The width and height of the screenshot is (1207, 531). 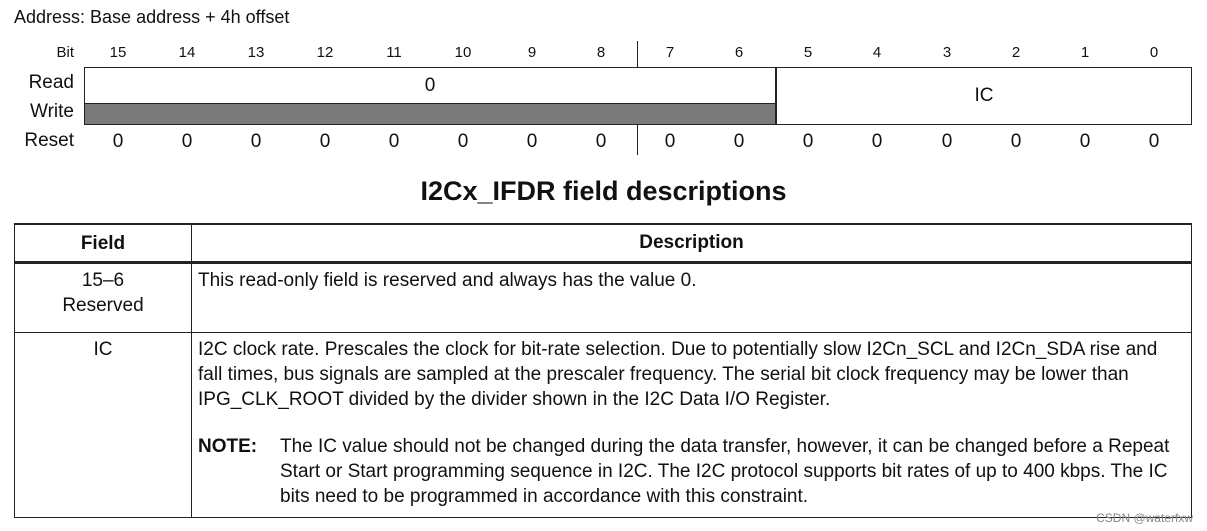 I want to click on byte-divider-top, so click(x=637, y=54).